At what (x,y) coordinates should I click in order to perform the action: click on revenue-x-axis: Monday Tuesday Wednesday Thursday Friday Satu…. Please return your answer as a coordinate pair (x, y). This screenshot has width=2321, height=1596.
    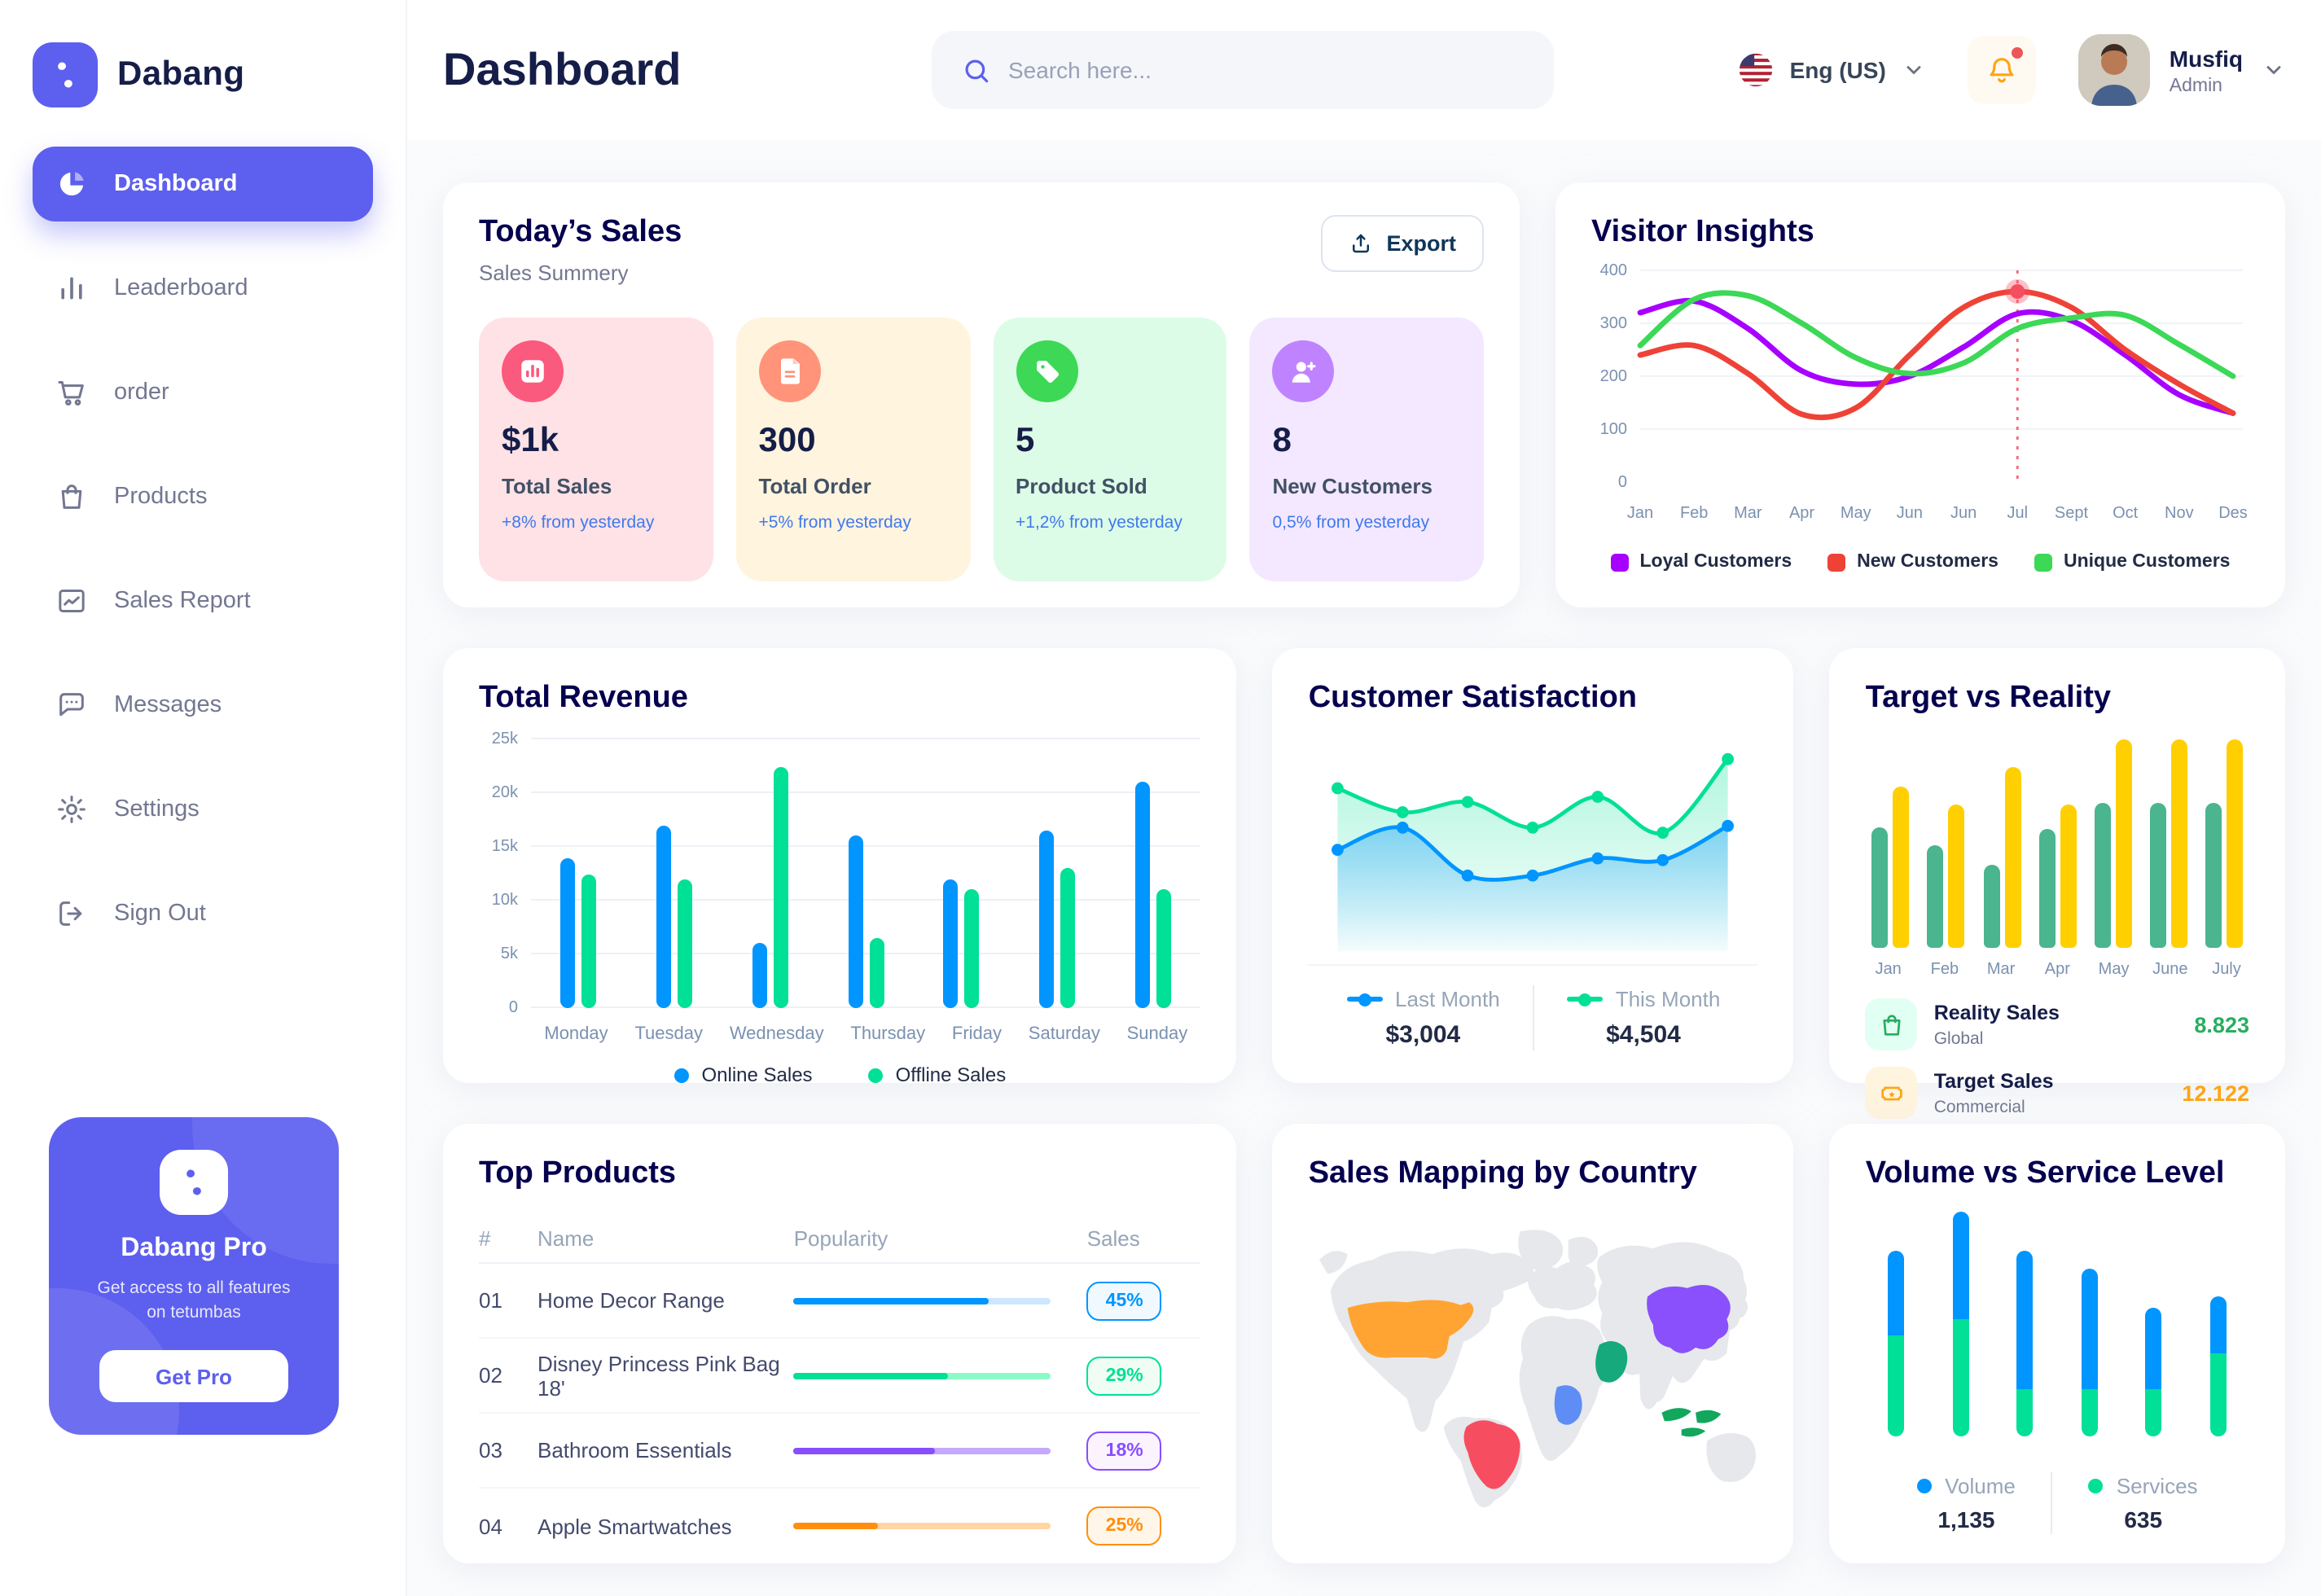
    Looking at the image, I should click on (866, 1034).